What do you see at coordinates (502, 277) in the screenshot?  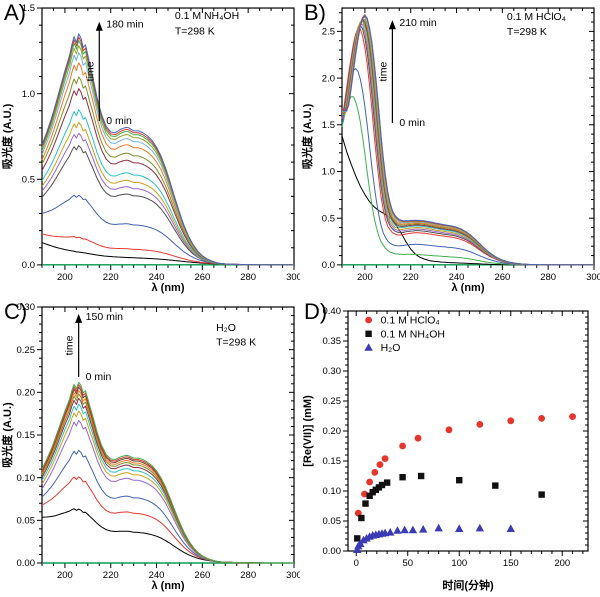 I see `x-tick-label: 260` at bounding box center [502, 277].